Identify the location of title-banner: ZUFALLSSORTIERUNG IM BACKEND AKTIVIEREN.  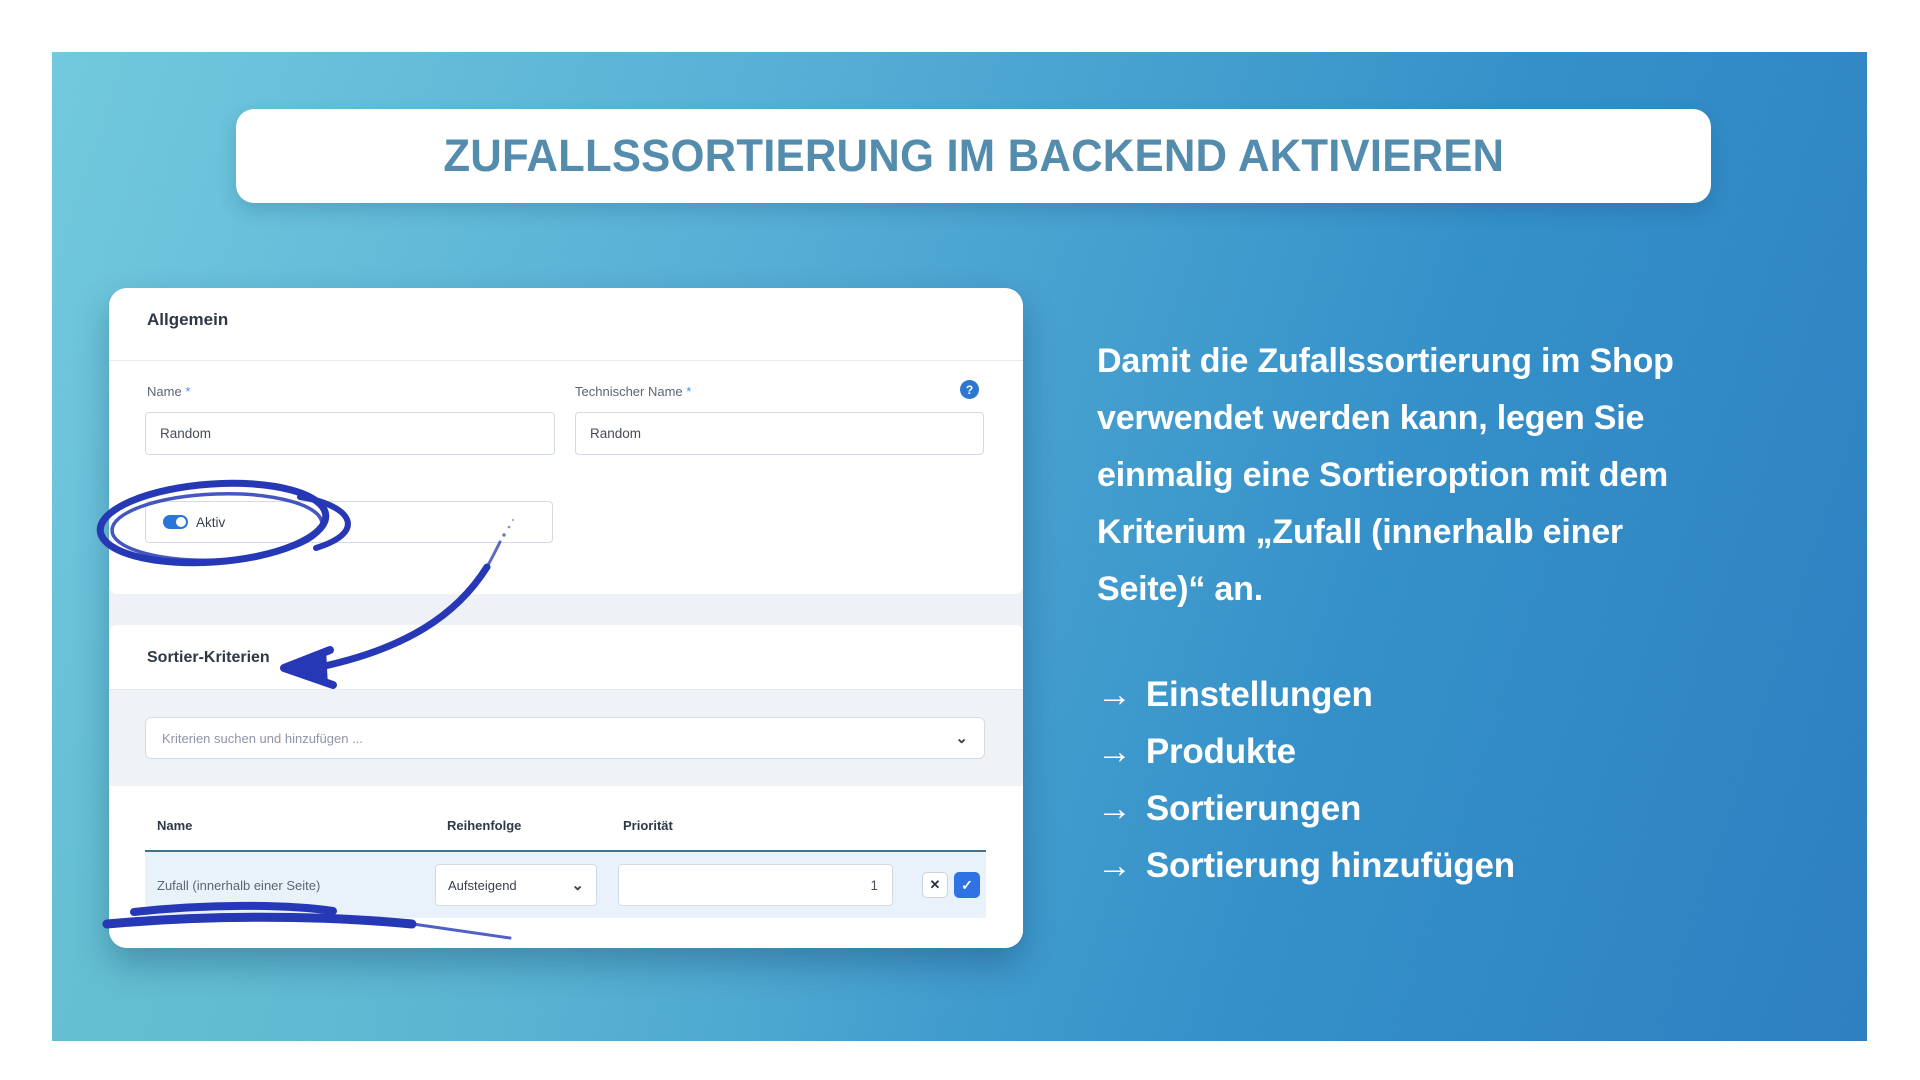
(973, 156).